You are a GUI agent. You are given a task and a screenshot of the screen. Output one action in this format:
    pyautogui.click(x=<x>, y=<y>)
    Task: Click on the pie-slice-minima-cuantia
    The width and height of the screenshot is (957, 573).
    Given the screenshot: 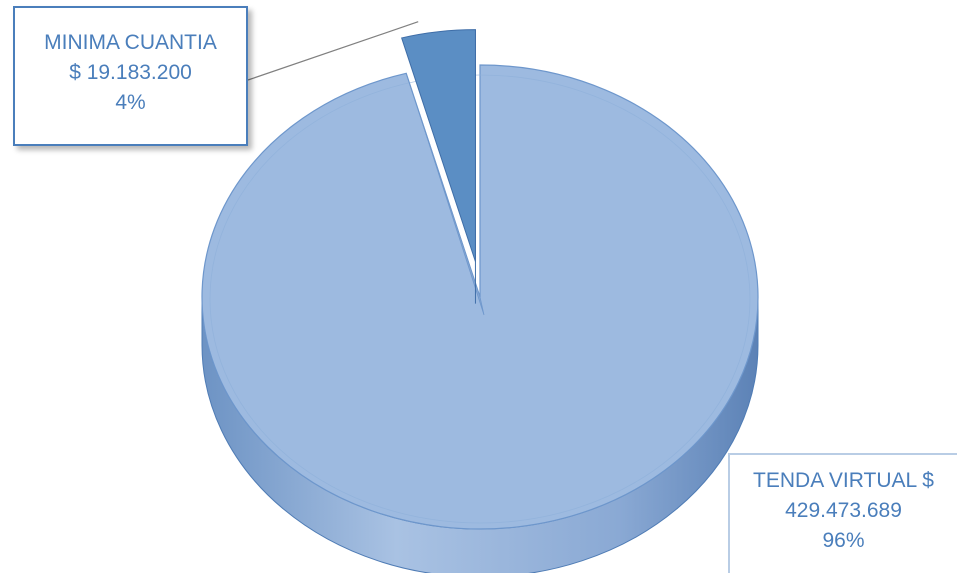 What is the action you would take?
    pyautogui.click(x=438, y=145)
    